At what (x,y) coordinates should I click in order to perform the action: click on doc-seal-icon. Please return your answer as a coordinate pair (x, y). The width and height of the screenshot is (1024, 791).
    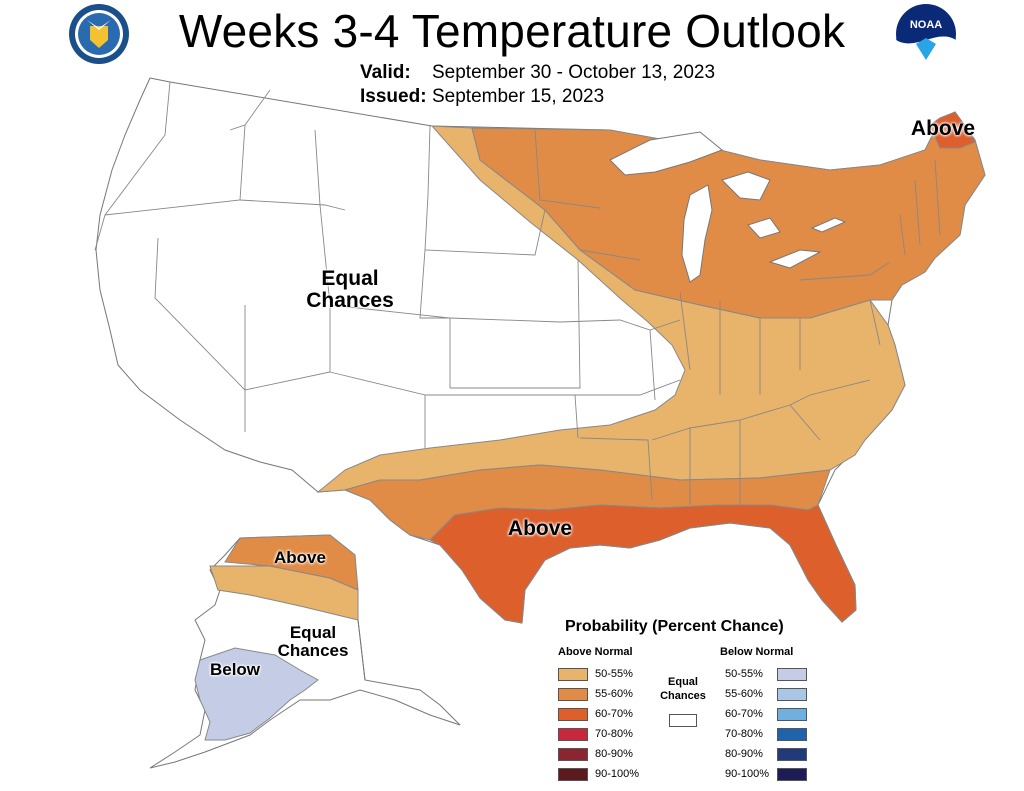
    Looking at the image, I should click on (99, 34).